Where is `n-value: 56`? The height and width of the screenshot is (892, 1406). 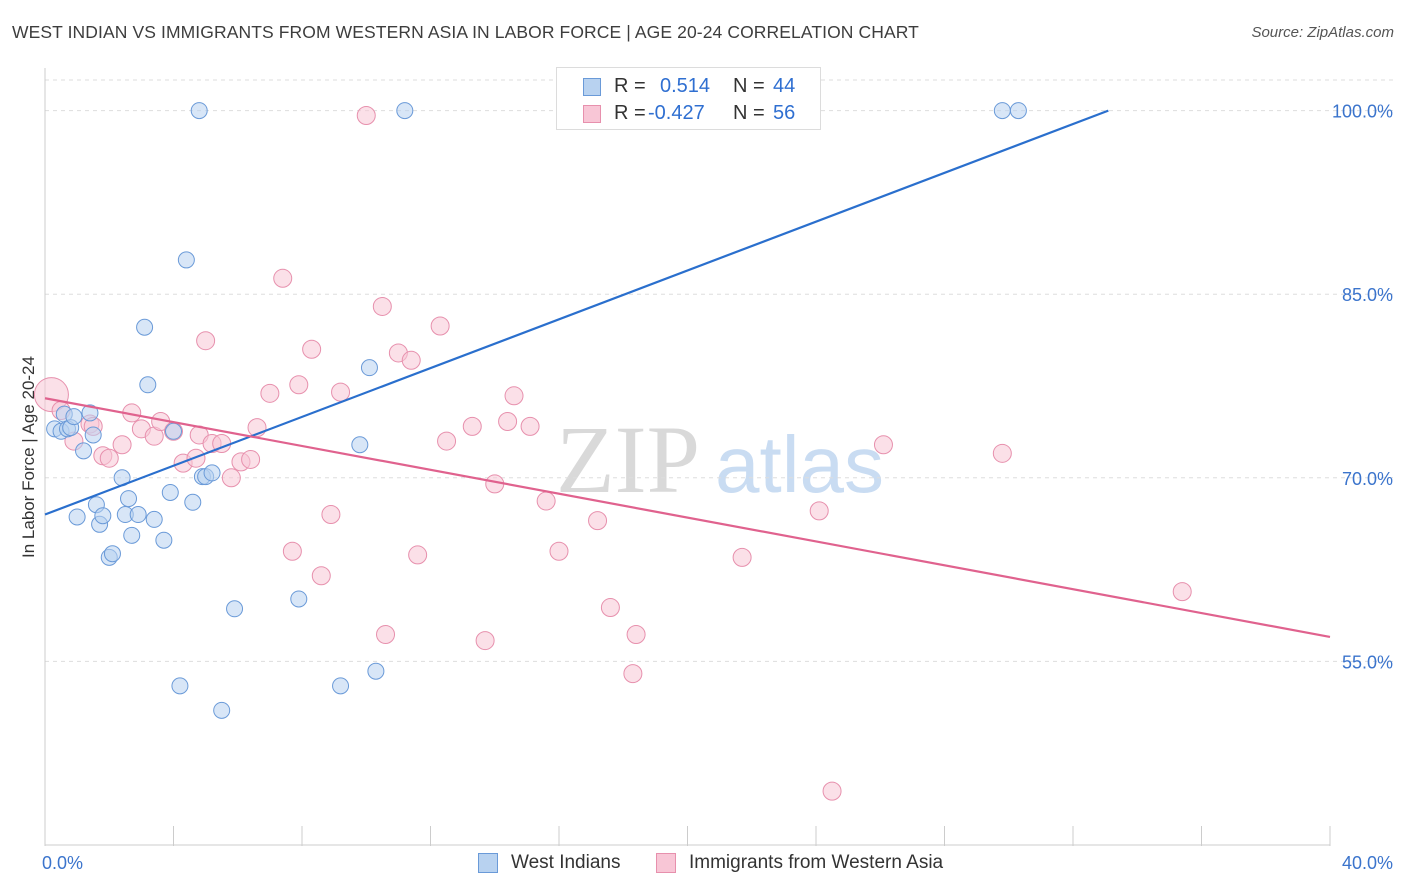 n-value: 56 is located at coordinates (784, 113).